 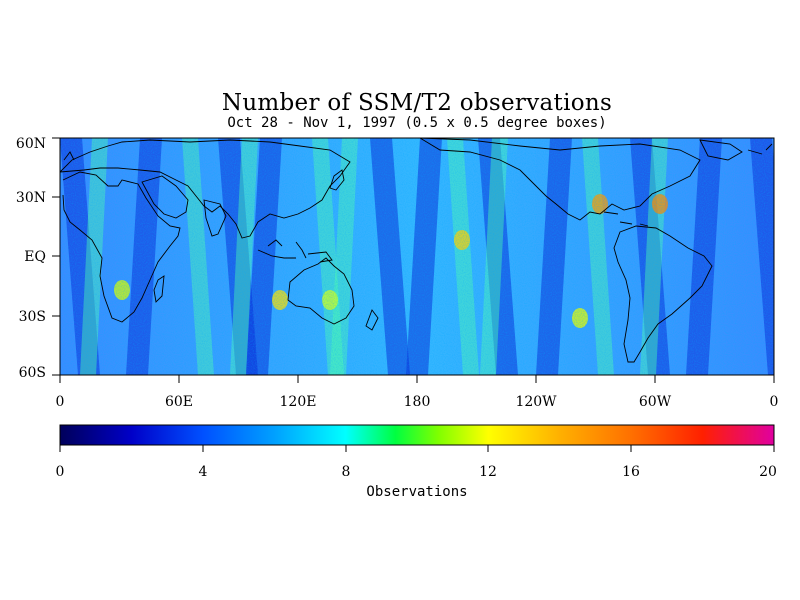 What do you see at coordinates (31, 198) in the screenshot?
I see `lat-label-30n: 30N` at bounding box center [31, 198].